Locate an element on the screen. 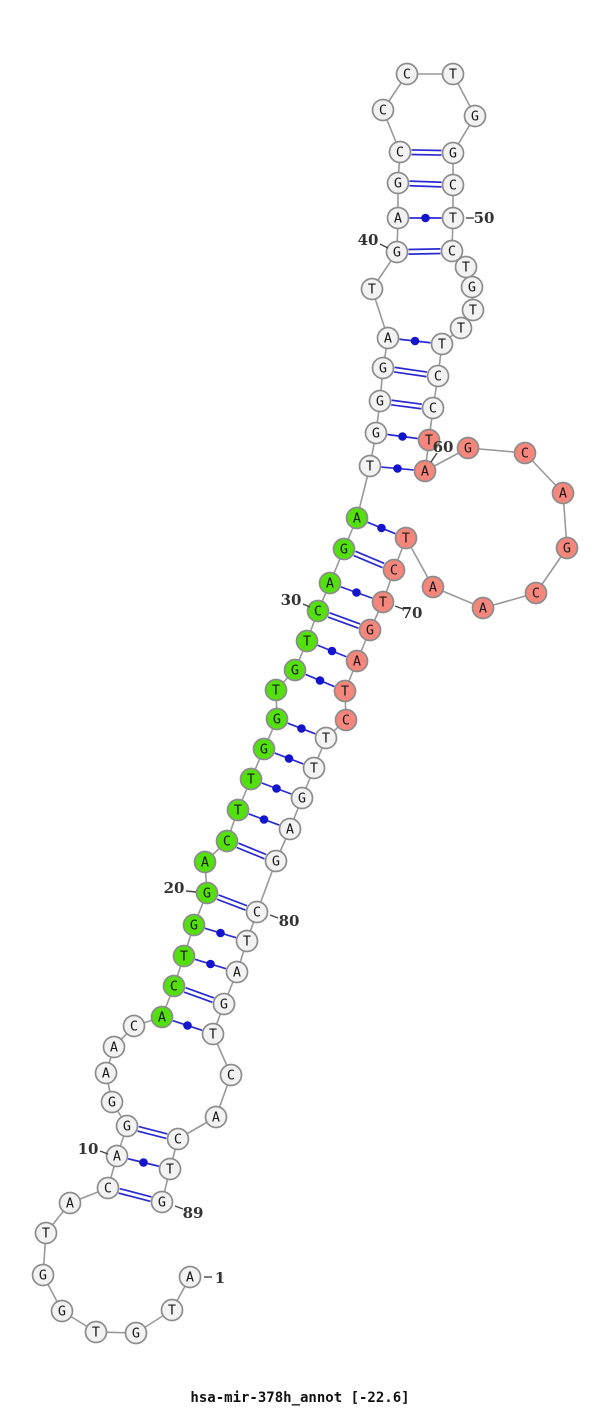 The height and width of the screenshot is (1414, 600). nucleotide-29-T: T is located at coordinates (307, 641).